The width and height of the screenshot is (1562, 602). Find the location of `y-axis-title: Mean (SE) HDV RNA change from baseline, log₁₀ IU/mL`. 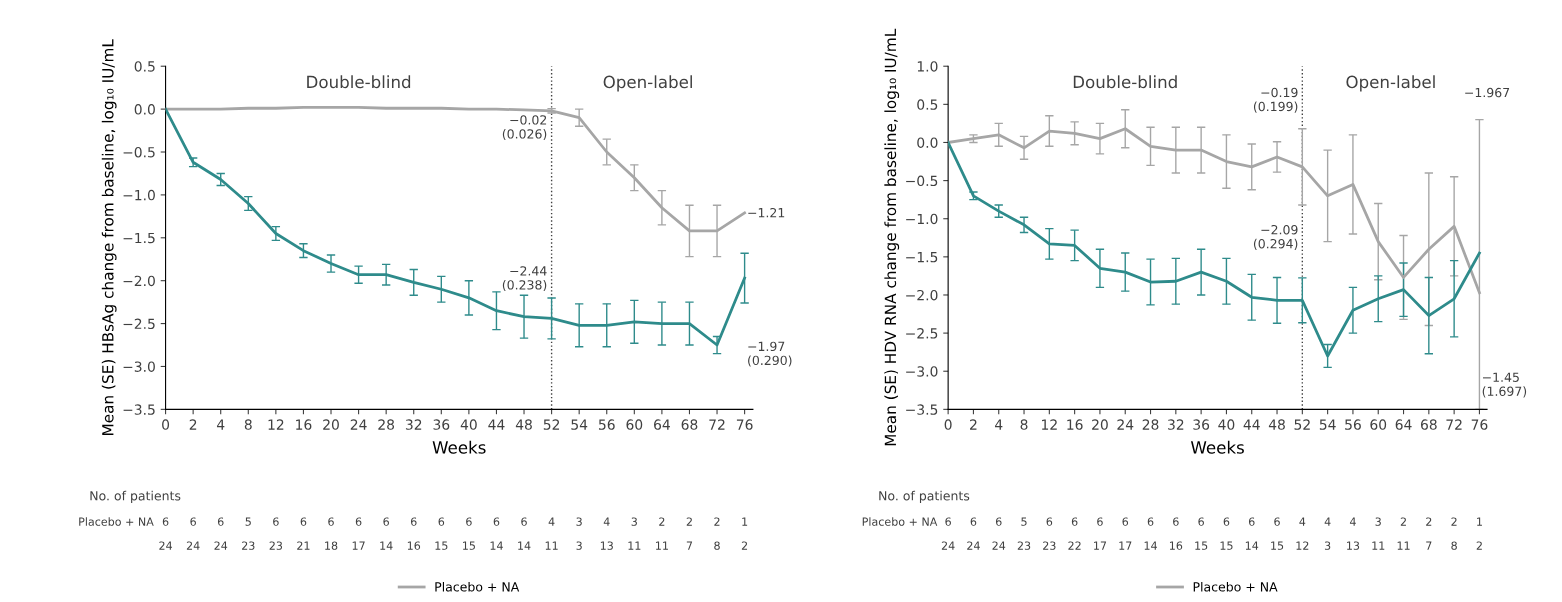

y-axis-title: Mean (SE) HDV RNA change from baseline, log₁₀ IU/mL is located at coordinates (892, 237).